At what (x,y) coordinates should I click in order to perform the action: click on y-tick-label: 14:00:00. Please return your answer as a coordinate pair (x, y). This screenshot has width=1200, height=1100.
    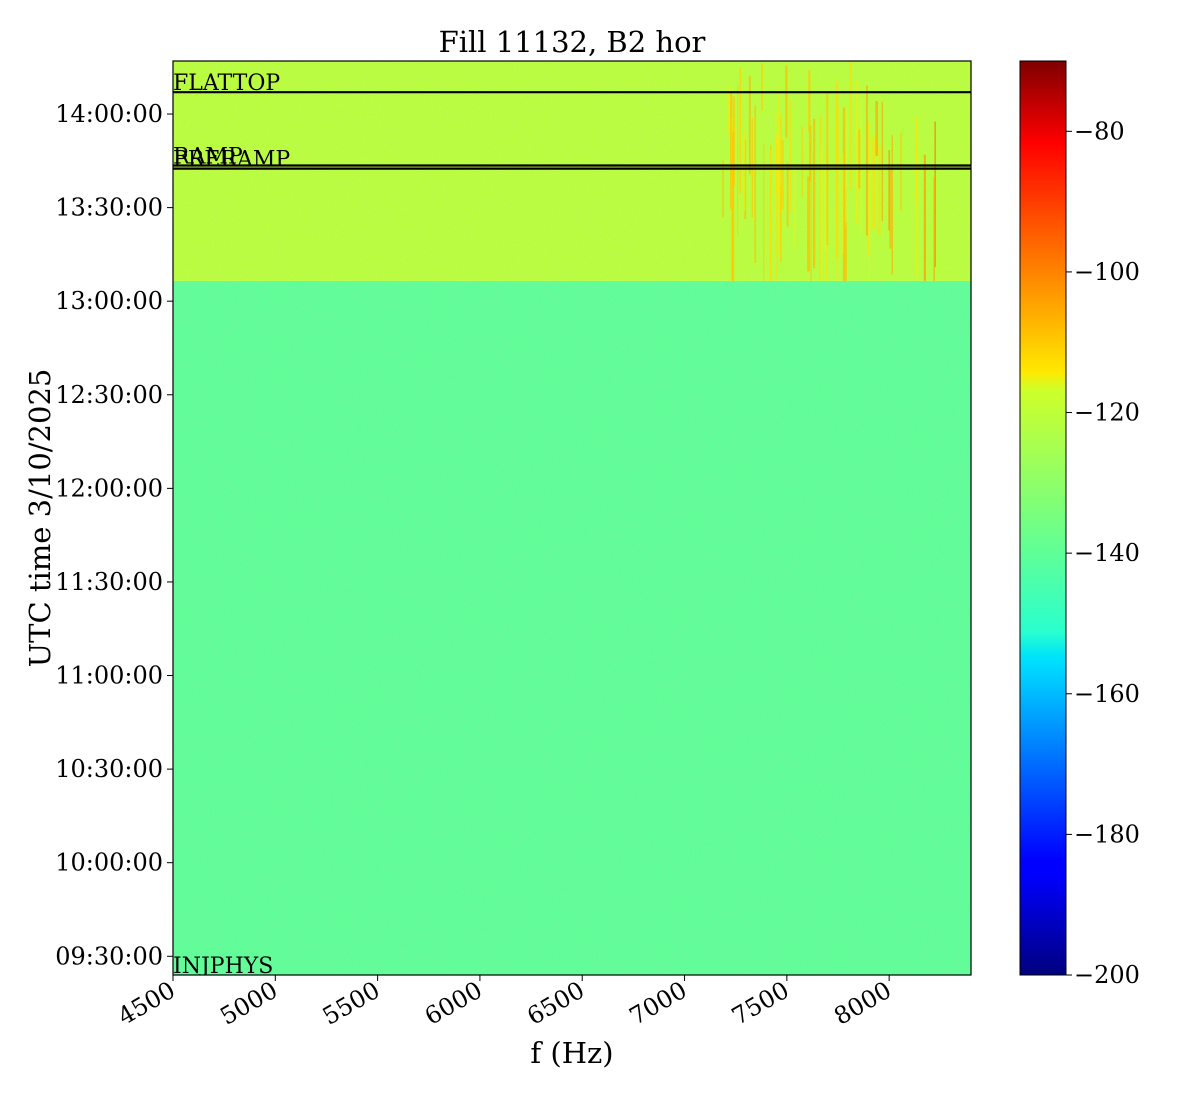
    Looking at the image, I should click on (109, 114).